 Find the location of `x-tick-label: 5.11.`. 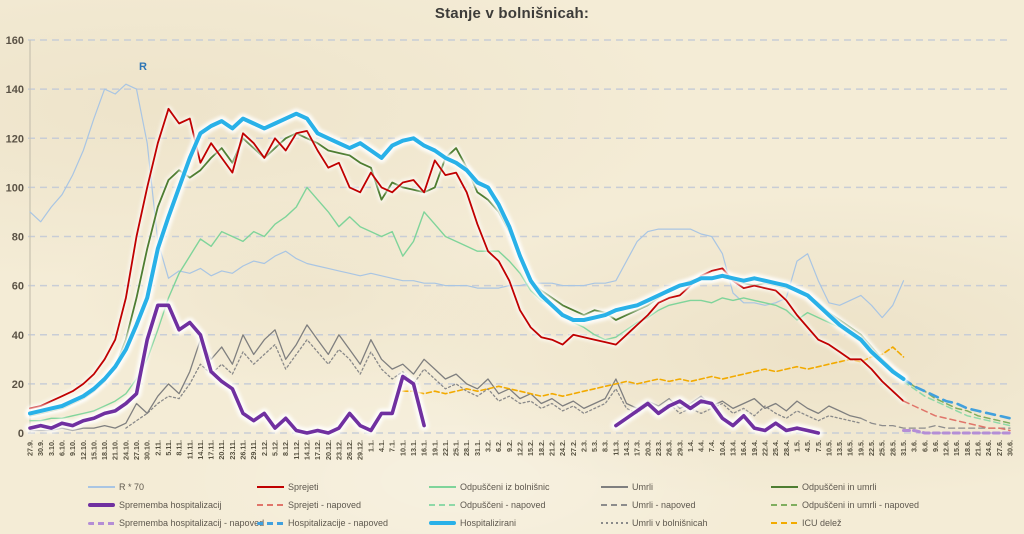

x-tick-label: 5.11. is located at coordinates (168, 448).